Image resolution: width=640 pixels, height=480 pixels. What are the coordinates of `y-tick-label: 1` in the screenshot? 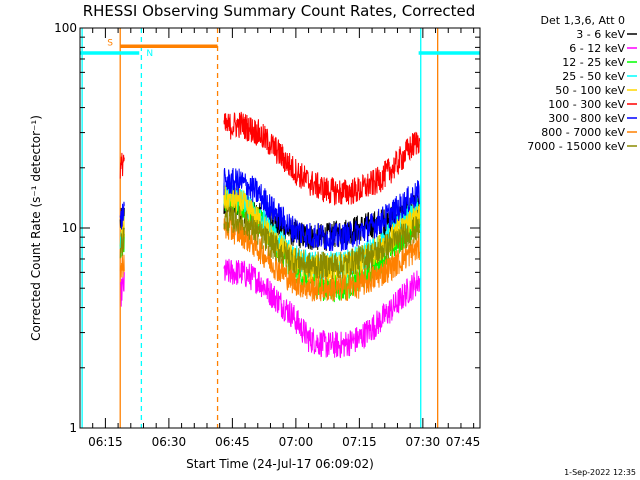 It's located at (73, 428).